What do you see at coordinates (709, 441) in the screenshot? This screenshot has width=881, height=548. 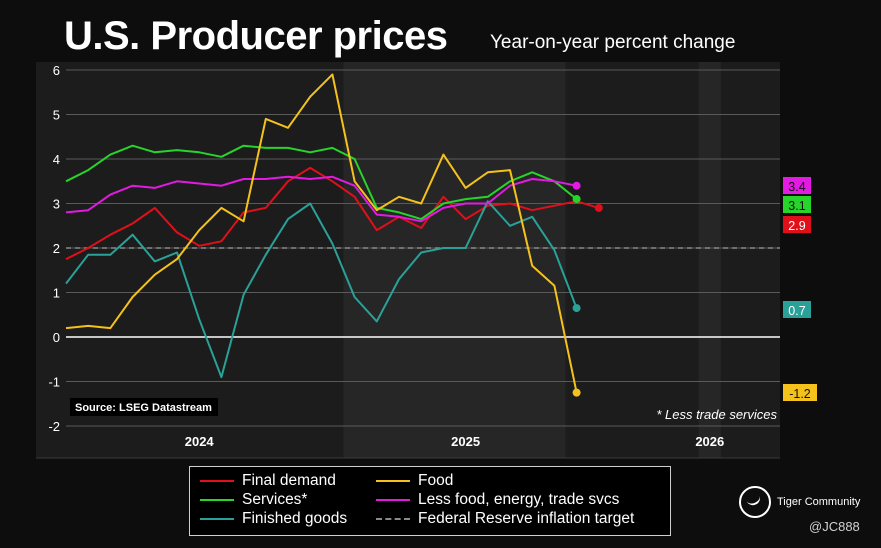 I see `x-year-label: 2026` at bounding box center [709, 441].